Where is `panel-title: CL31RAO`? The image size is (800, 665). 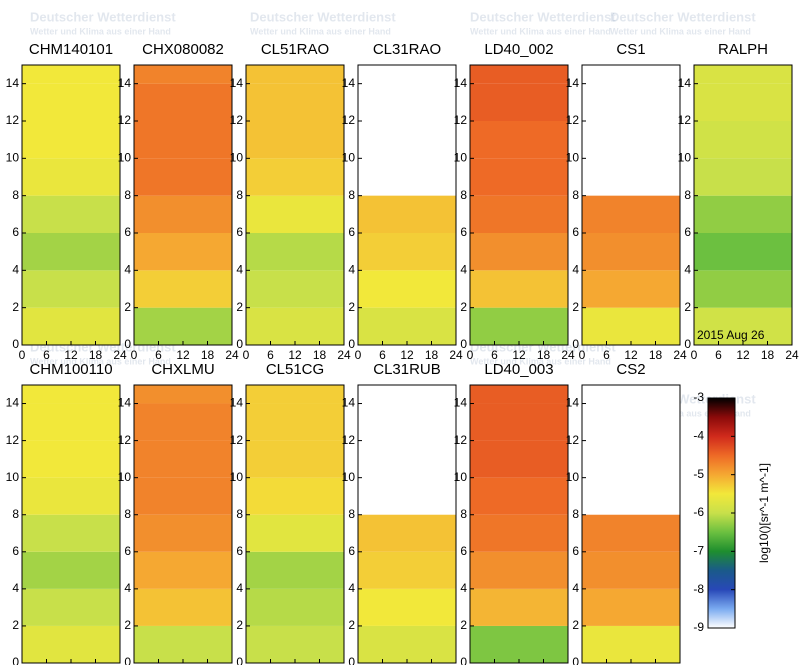
panel-title: CL31RAO is located at coordinates (407, 49).